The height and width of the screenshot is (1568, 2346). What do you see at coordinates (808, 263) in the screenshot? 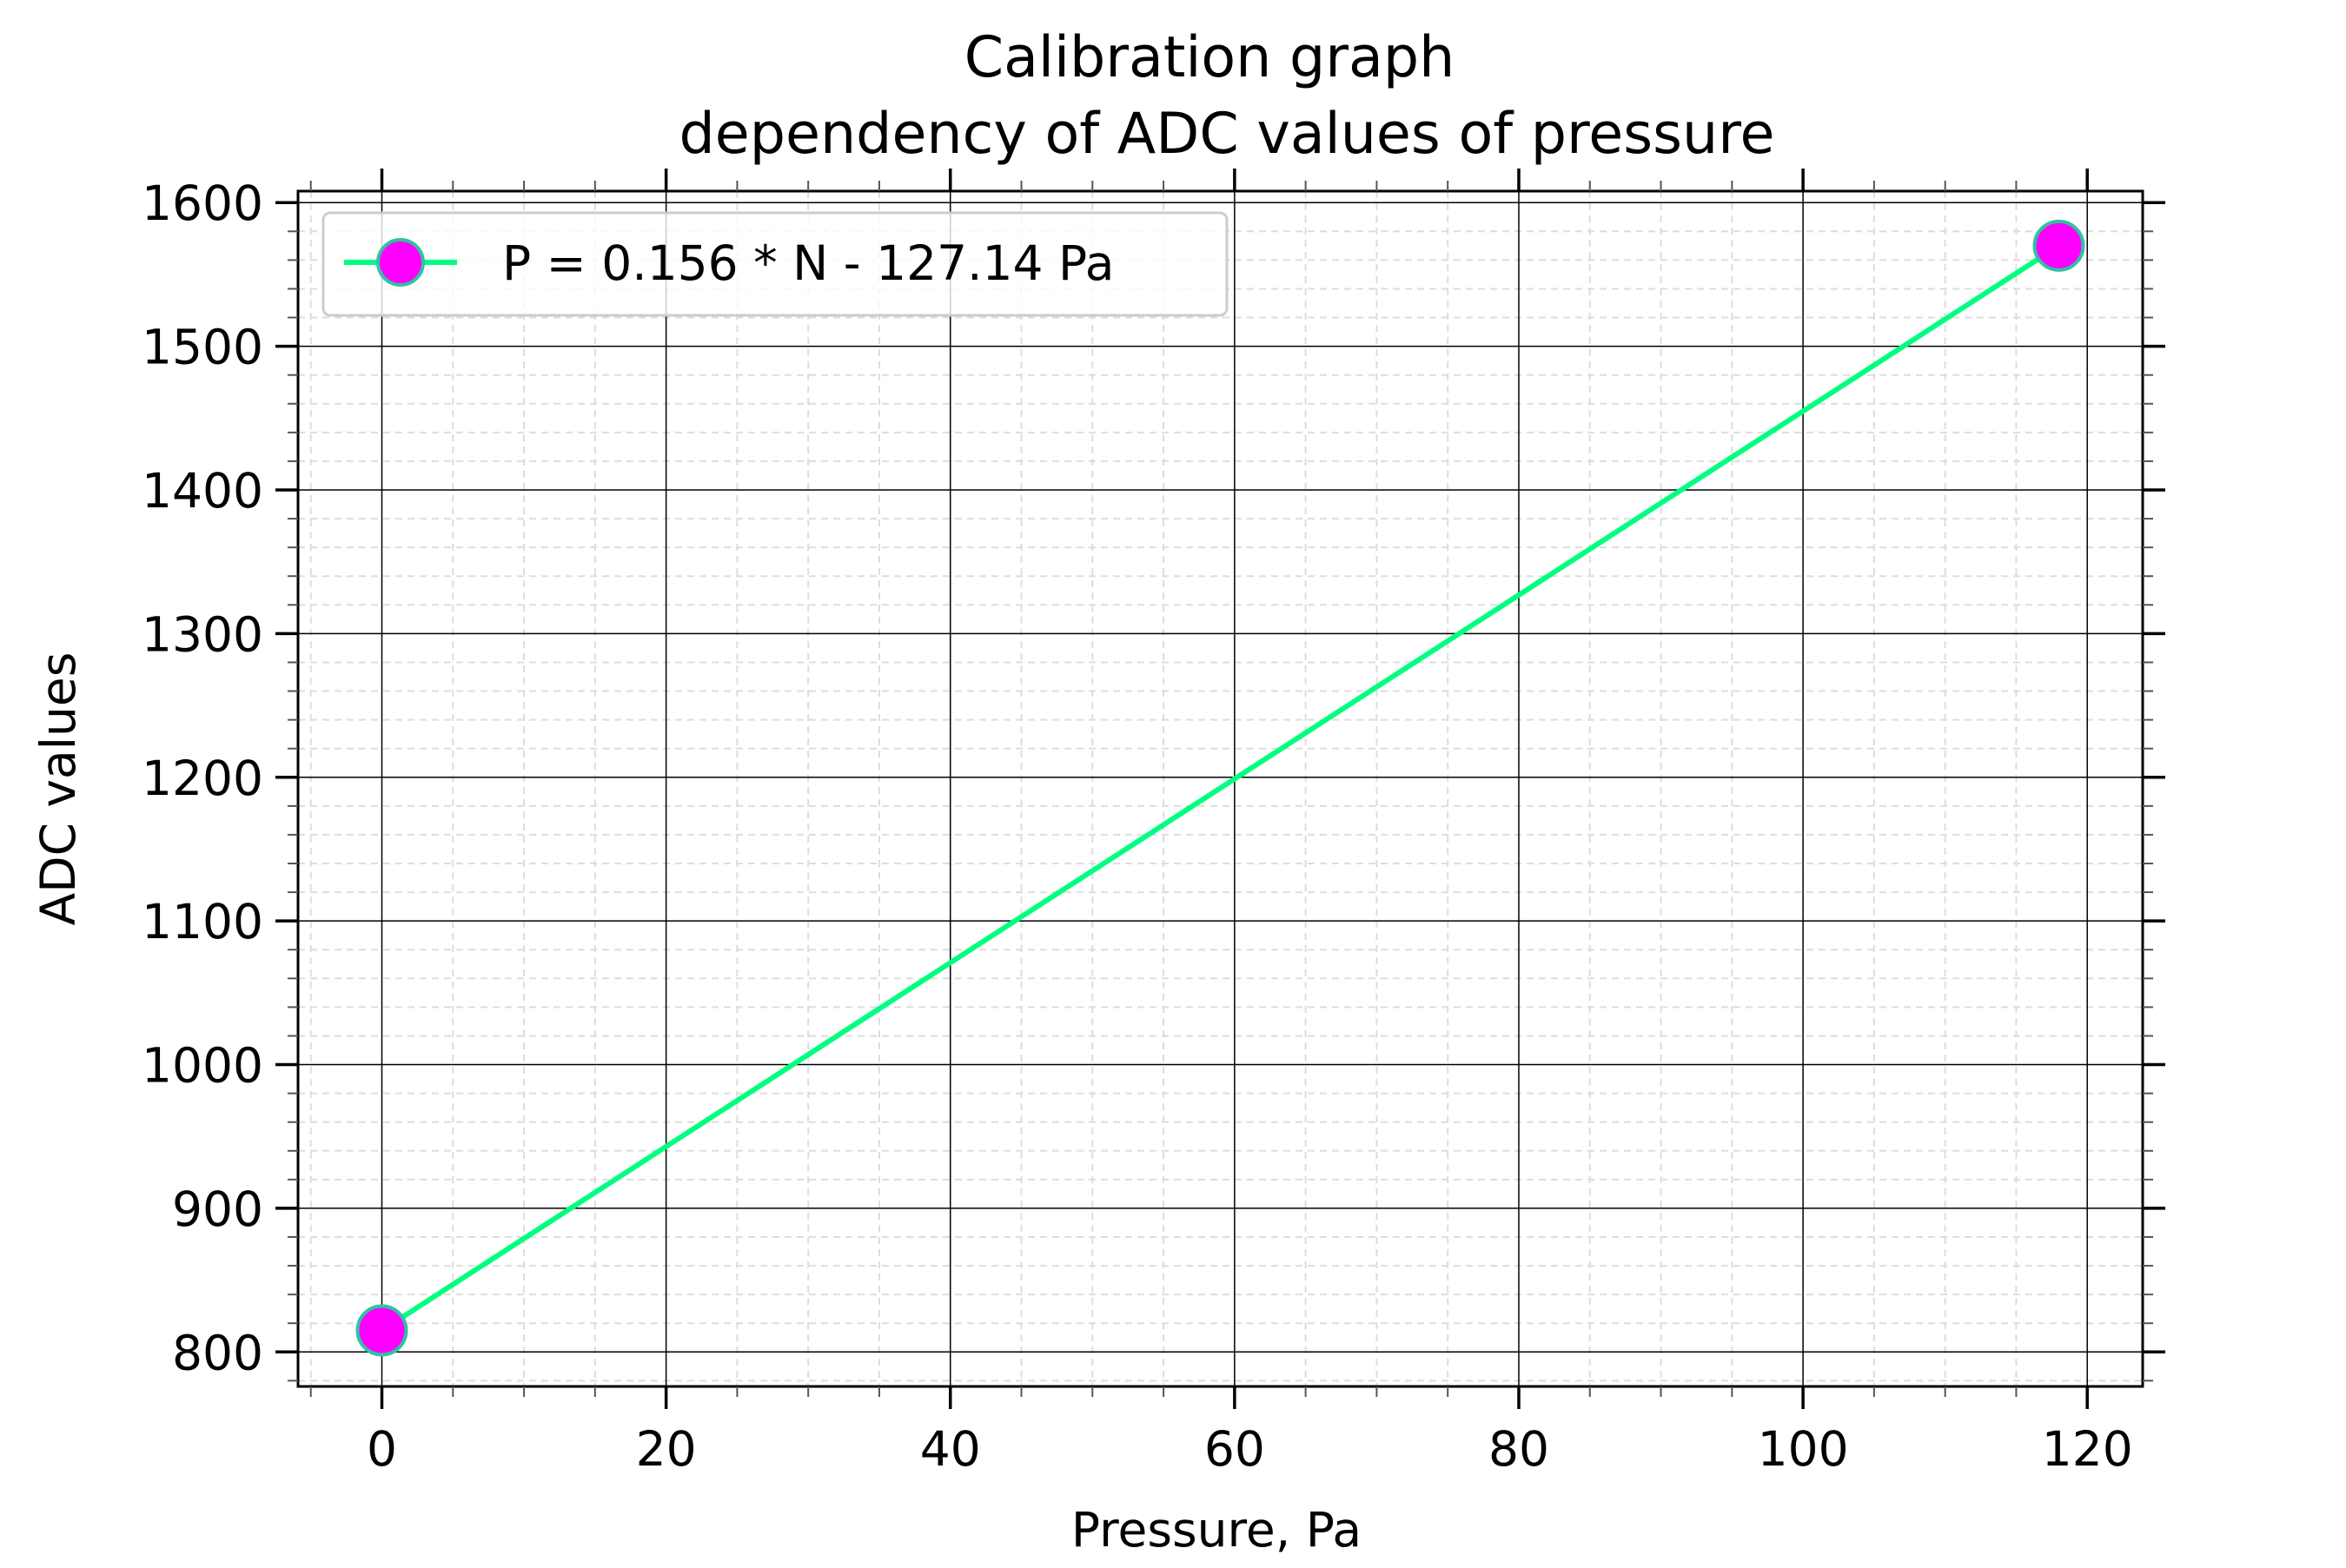
I see `legend-entry-label: P = 0.156 * N - 127.14 Pa` at bounding box center [808, 263].